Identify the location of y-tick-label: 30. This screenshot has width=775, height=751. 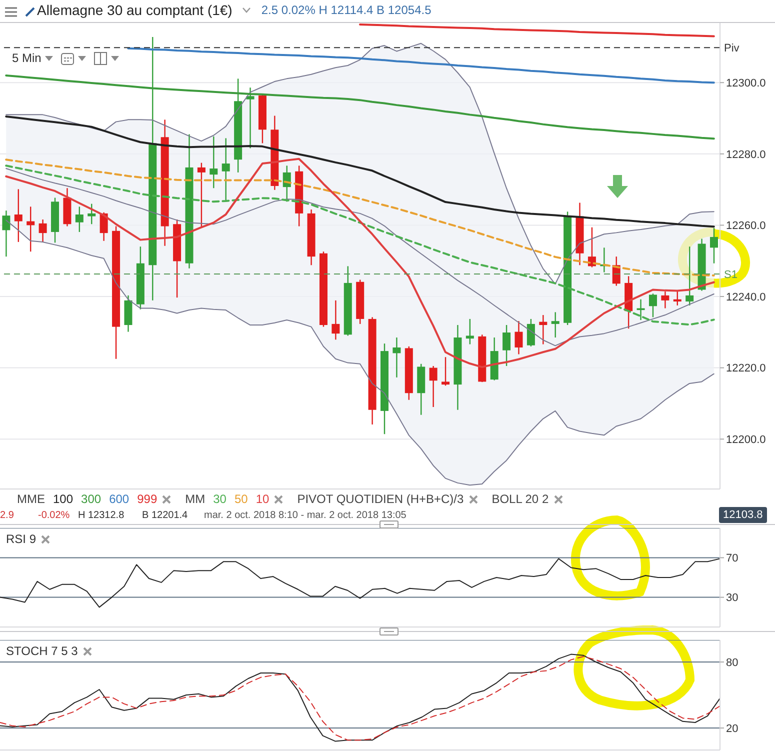
(732, 598).